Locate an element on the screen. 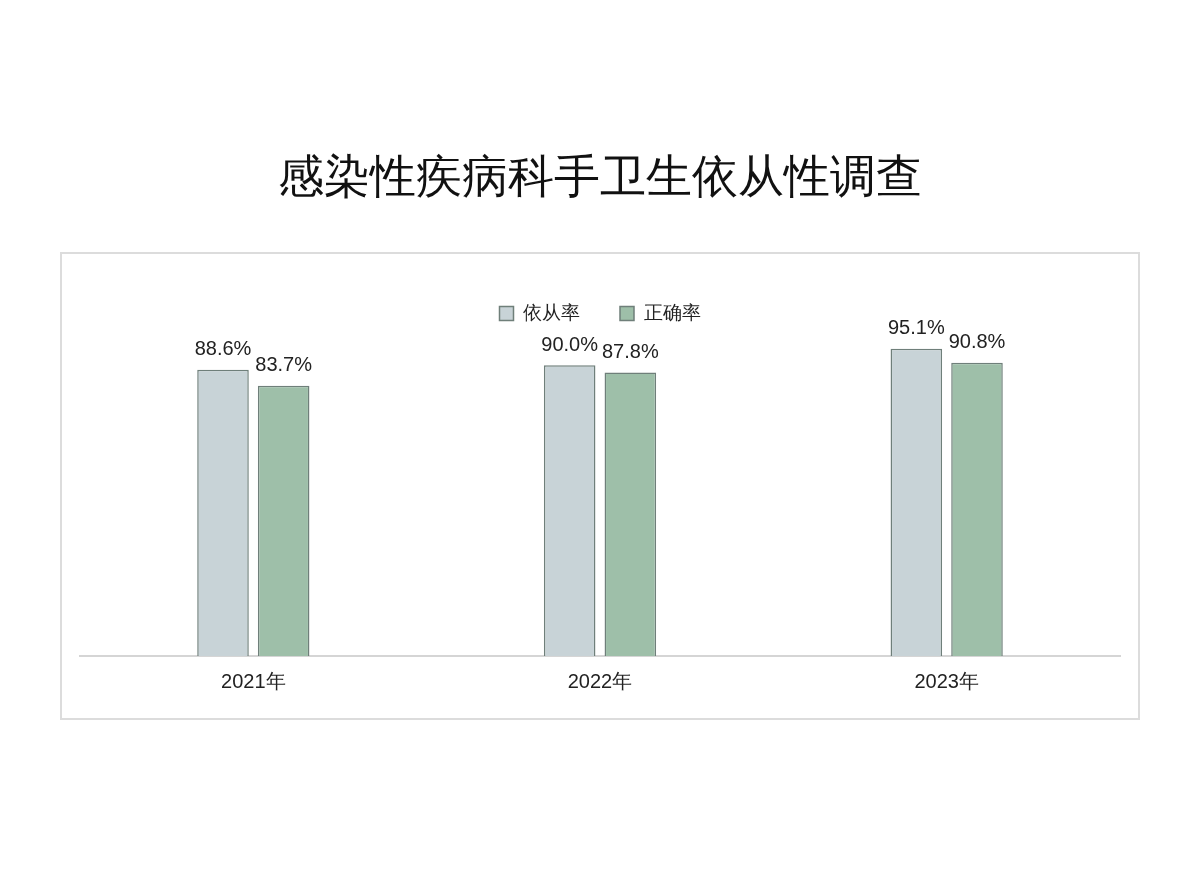 The width and height of the screenshot is (1200, 872). x-tick-label: 2022年 is located at coordinates (600, 680).